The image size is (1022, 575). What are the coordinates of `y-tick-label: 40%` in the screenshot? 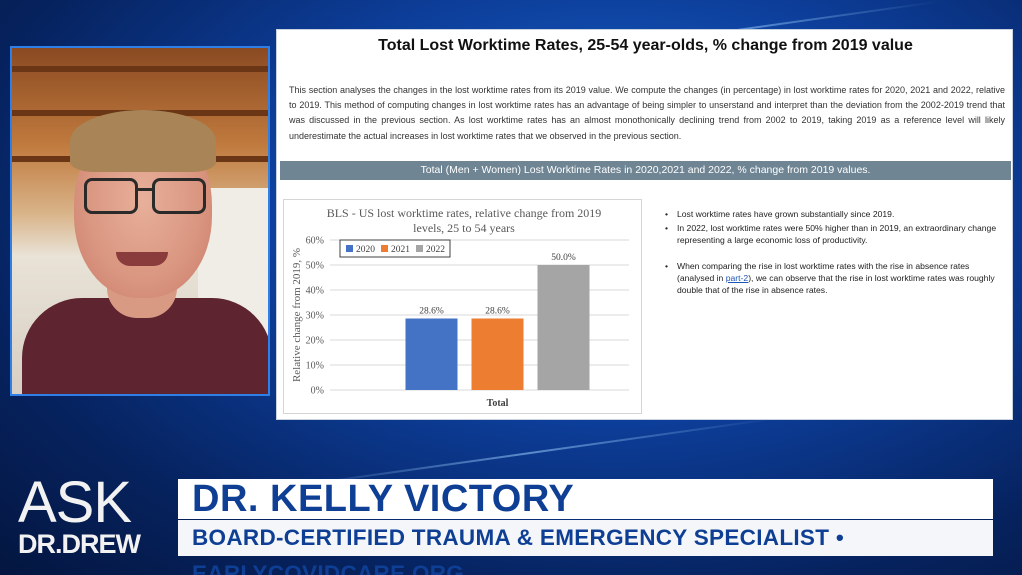 It's located at (315, 291).